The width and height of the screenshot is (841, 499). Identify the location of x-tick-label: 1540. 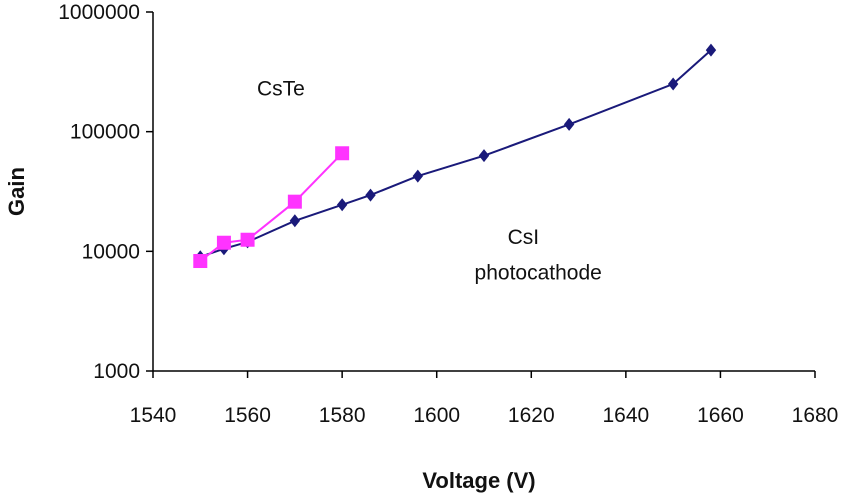
(153, 415).